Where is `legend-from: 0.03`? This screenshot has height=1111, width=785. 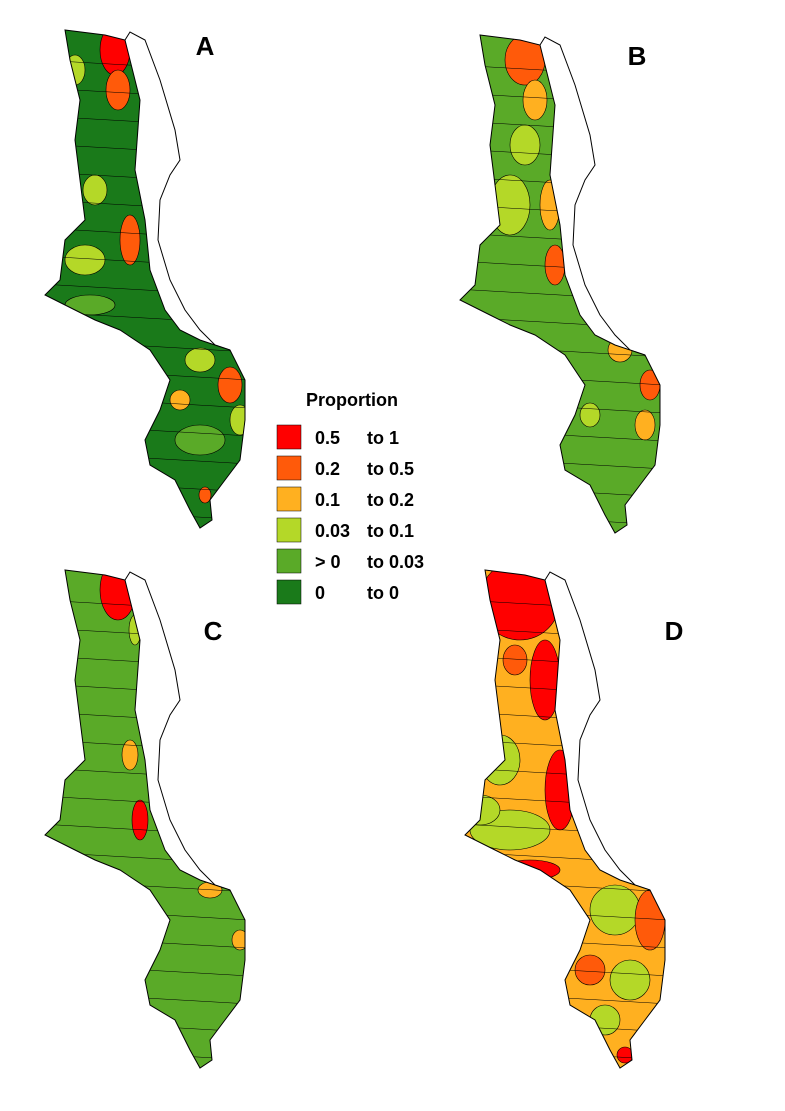 legend-from: 0.03 is located at coordinates (332, 531).